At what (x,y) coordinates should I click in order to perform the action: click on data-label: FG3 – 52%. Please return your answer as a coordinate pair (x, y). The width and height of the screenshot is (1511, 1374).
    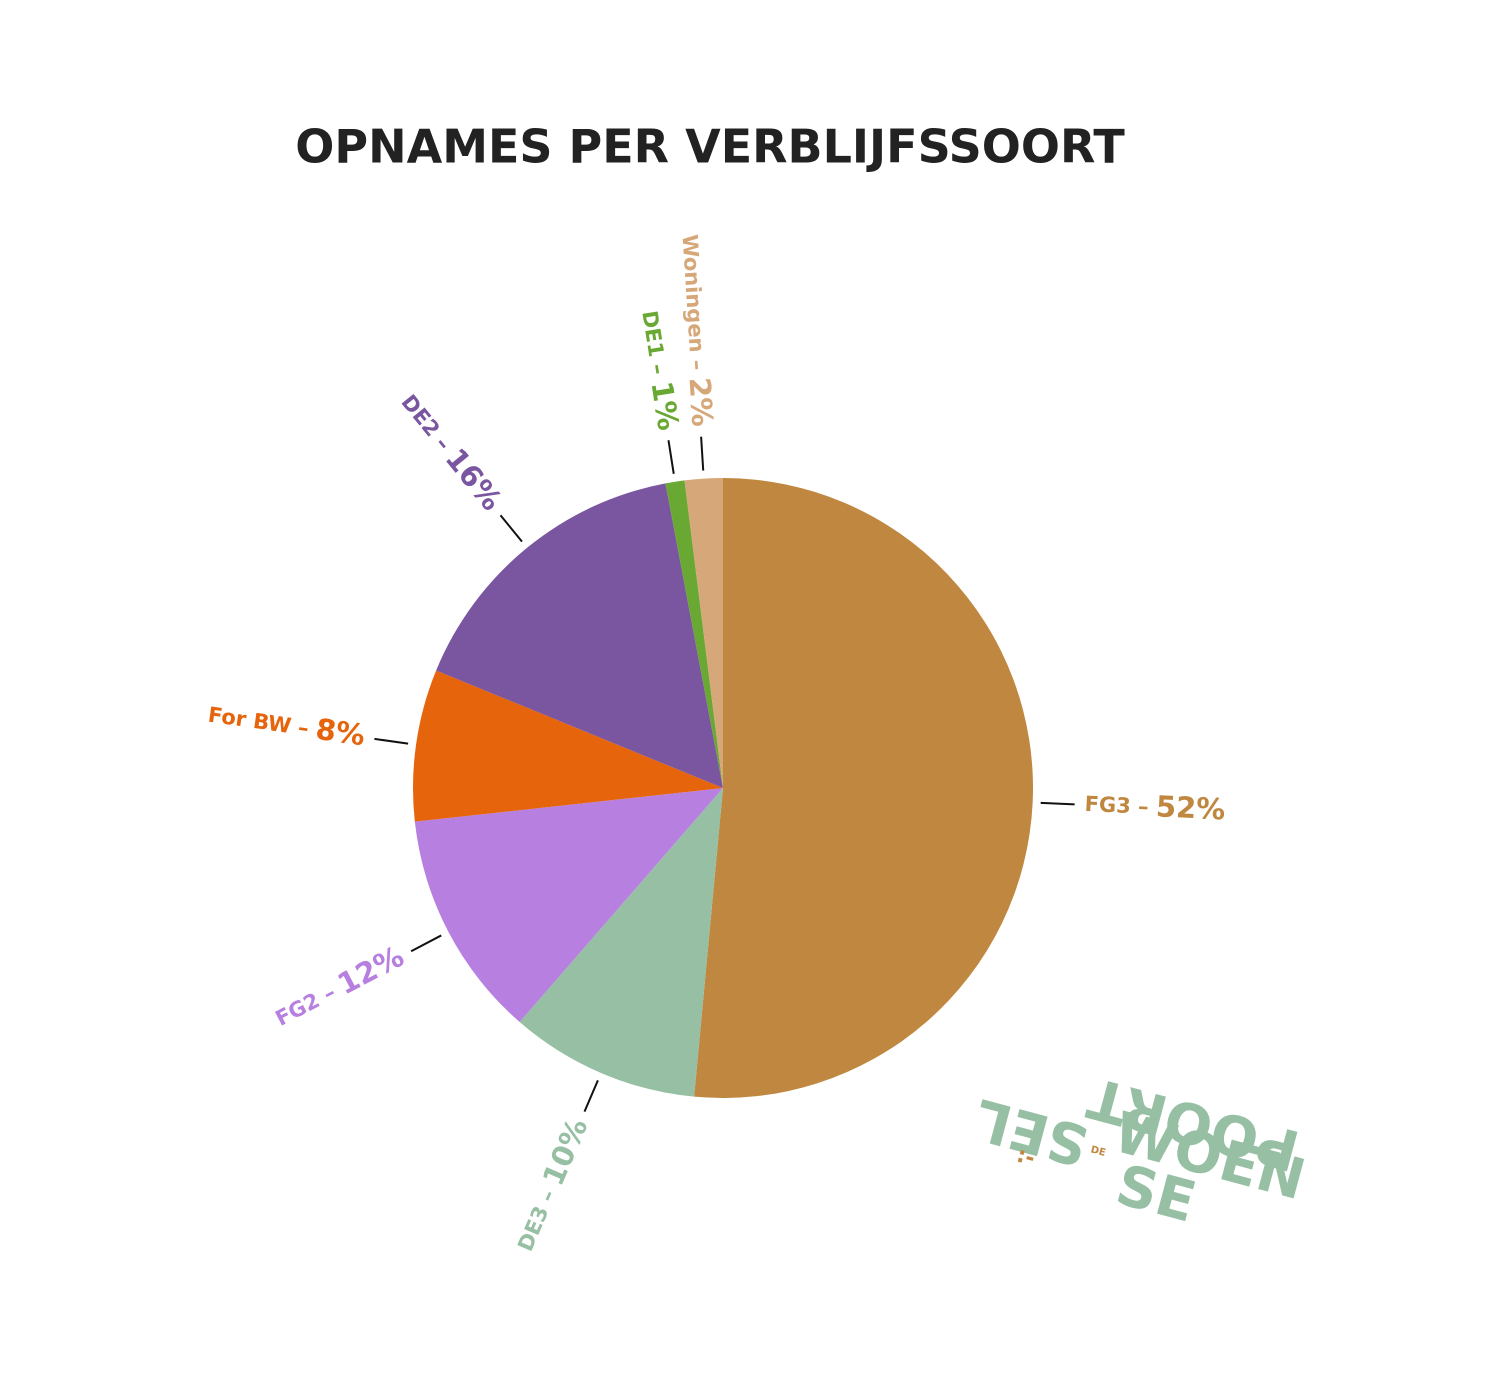
    Looking at the image, I should click on (1155, 806).